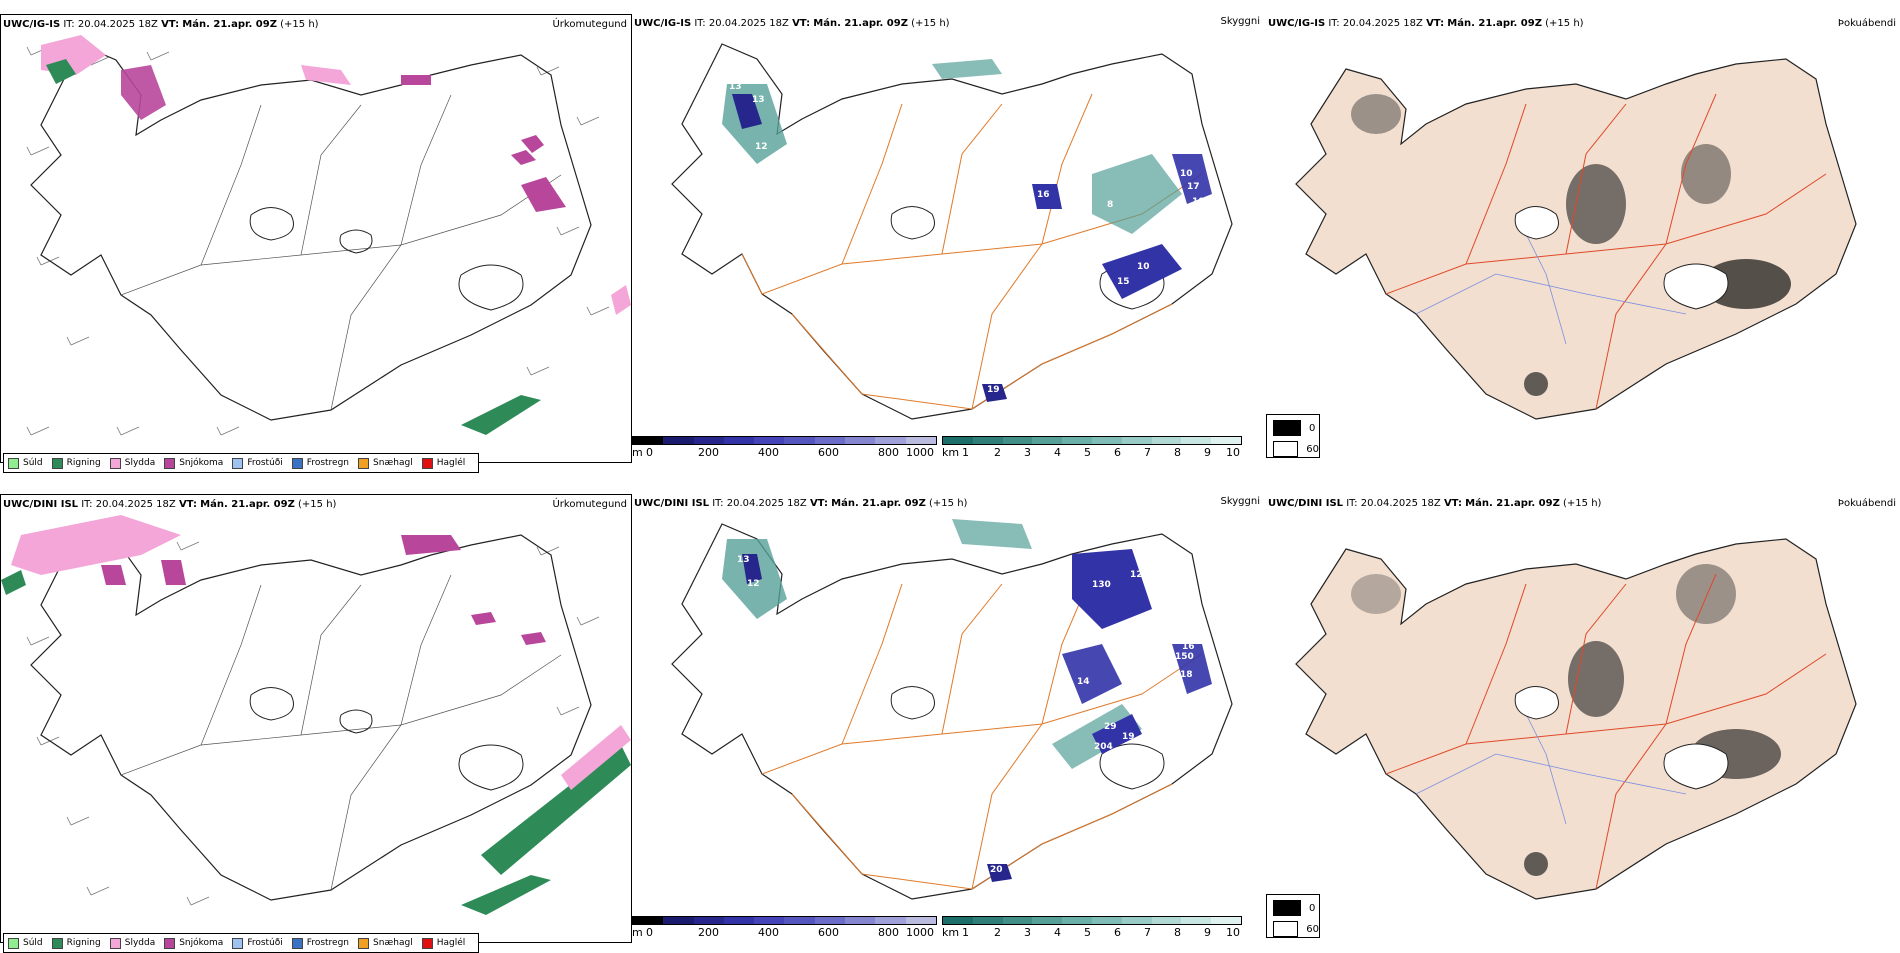 This screenshot has width=1900, height=953. I want to click on map-value: 14, so click(1083, 682).